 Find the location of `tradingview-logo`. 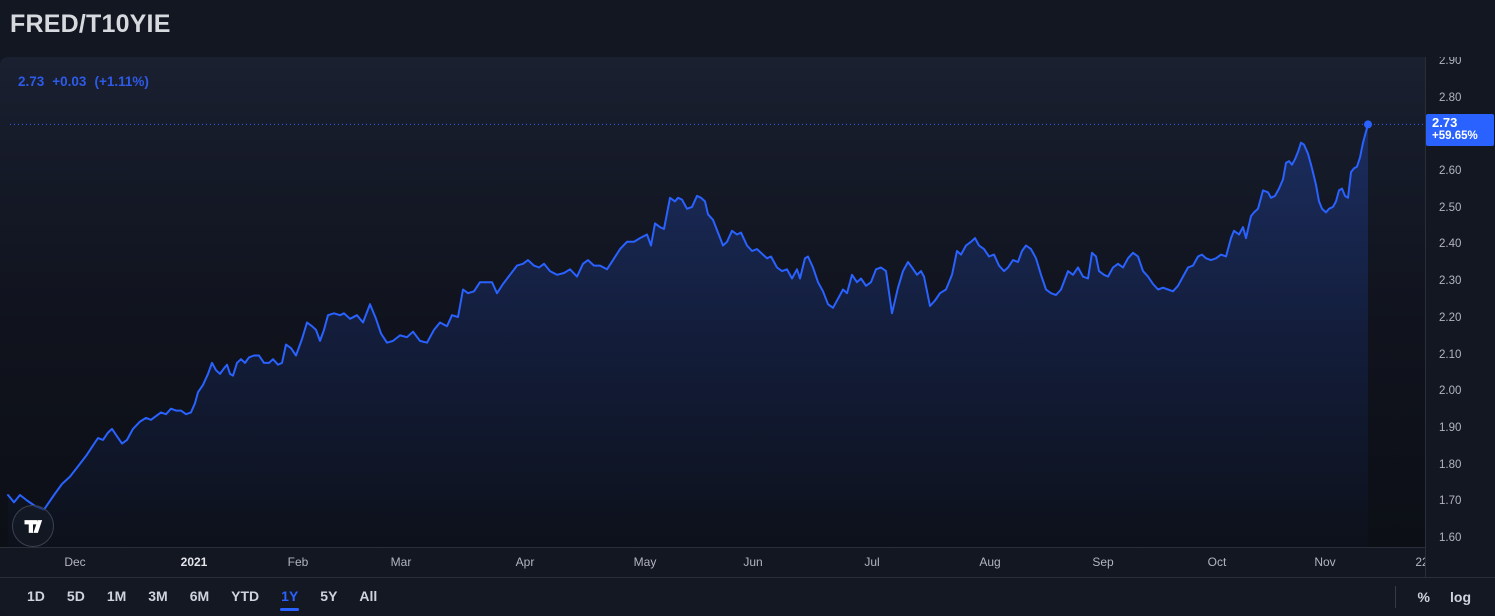

tradingview-logo is located at coordinates (33, 526).